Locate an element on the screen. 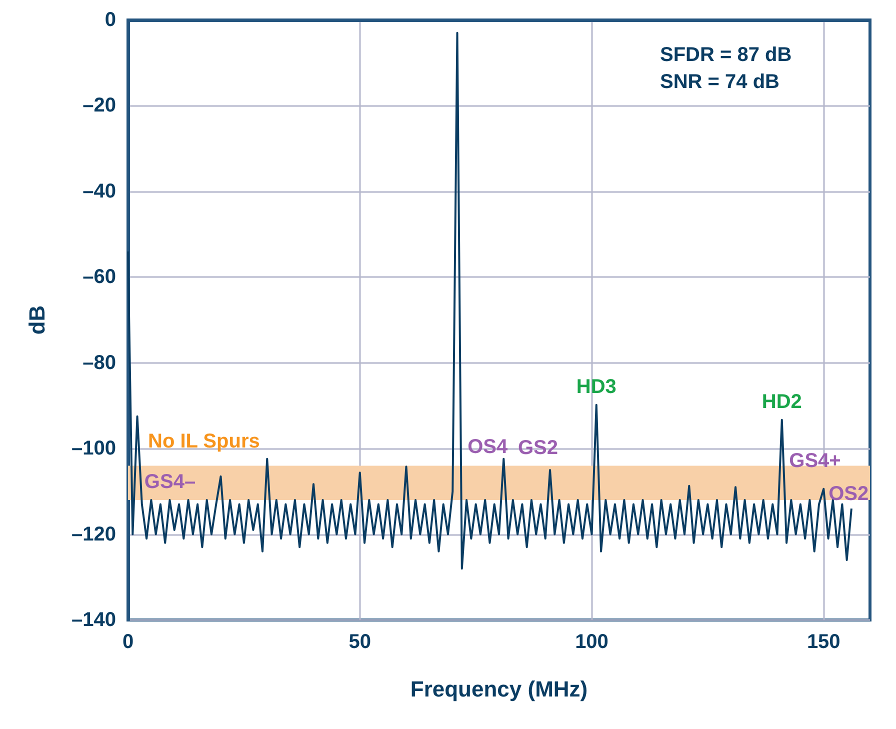 The height and width of the screenshot is (729, 896). annotation: GS4+ is located at coordinates (815, 461).